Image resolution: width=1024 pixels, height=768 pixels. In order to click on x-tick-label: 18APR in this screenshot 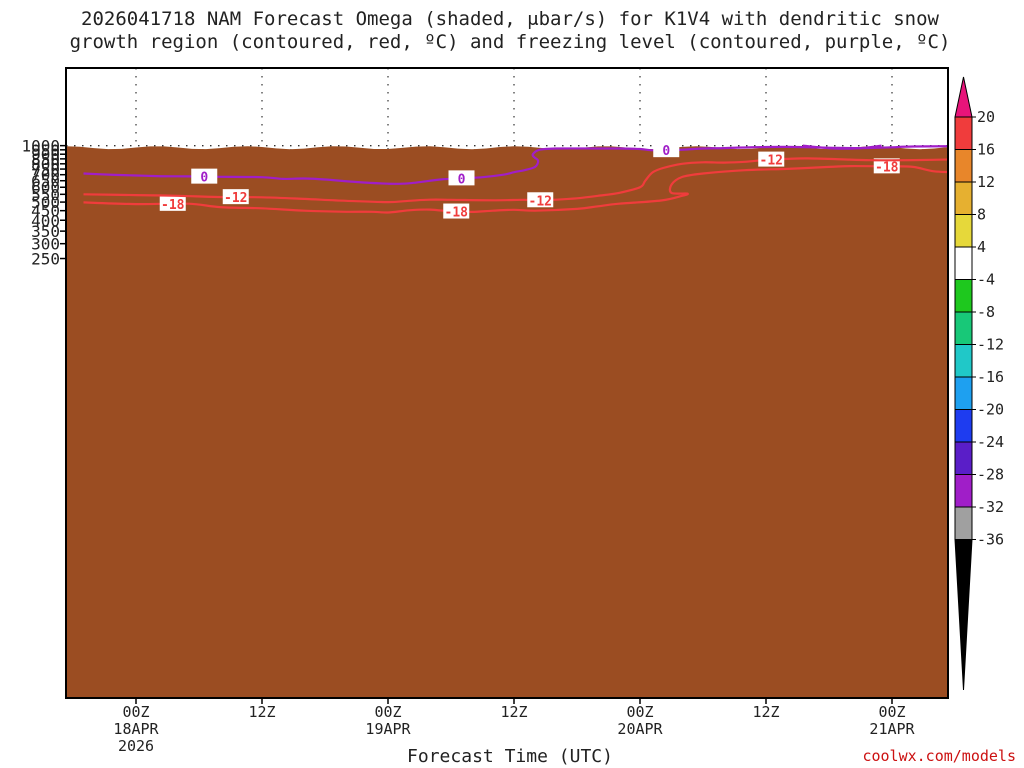, I will do `click(136, 729)`.